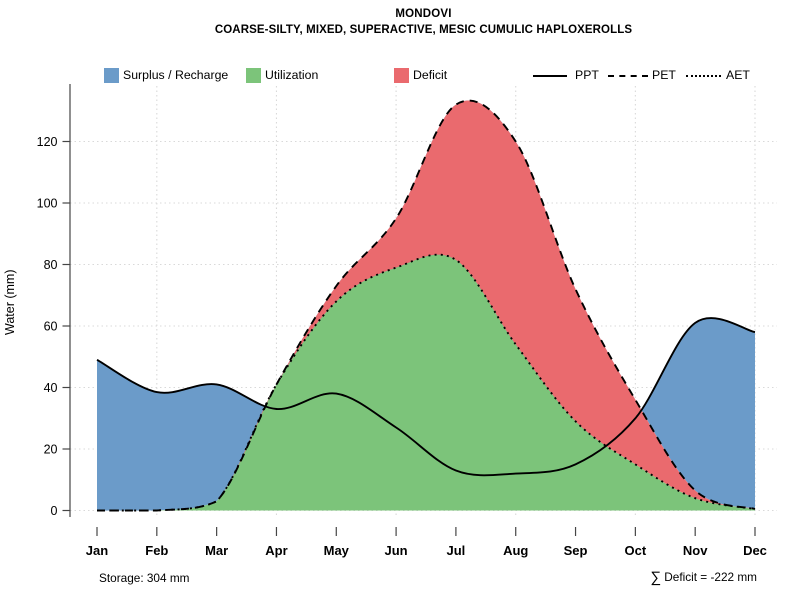 The height and width of the screenshot is (600, 800). What do you see at coordinates (156, 550) in the screenshot?
I see `x-tick-label: Feb` at bounding box center [156, 550].